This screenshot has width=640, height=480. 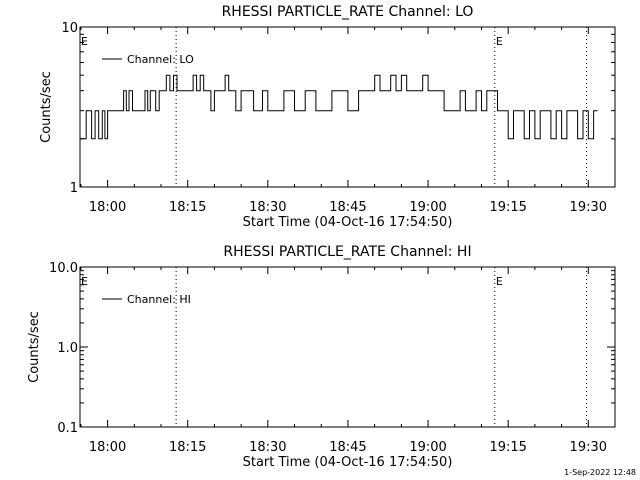 I want to click on generation-timestamp: 1-Sep-2022 12:48, so click(x=600, y=472).